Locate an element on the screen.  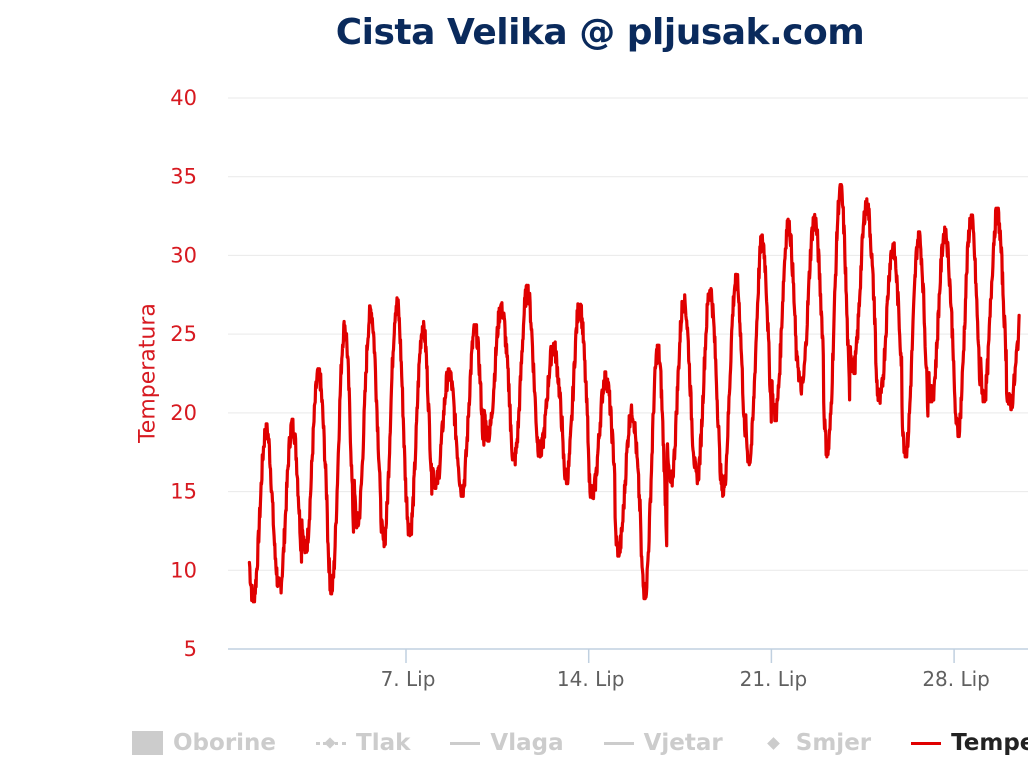
legend-label: Temperatura is located at coordinates (989, 743).